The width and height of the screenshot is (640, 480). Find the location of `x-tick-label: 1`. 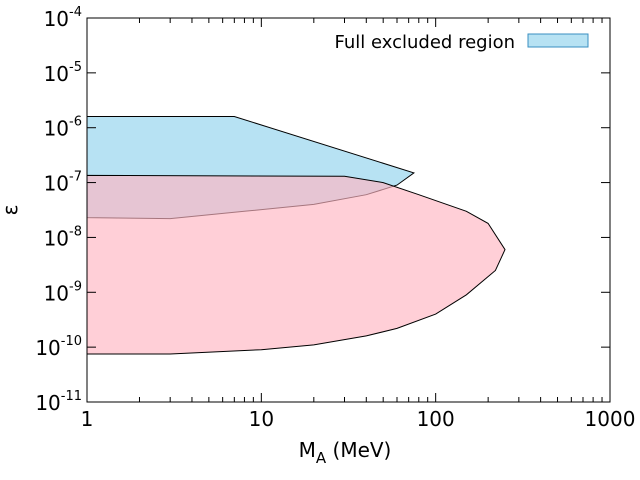

x-tick-label: 1 is located at coordinates (87, 419).